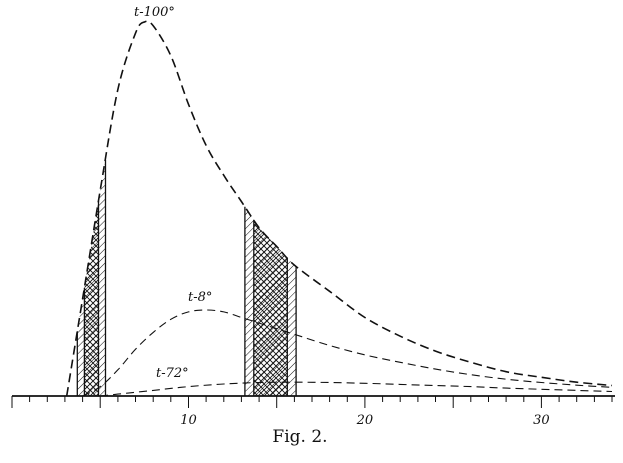  I want to click on curve-label-t72: t-72°, so click(172, 373).